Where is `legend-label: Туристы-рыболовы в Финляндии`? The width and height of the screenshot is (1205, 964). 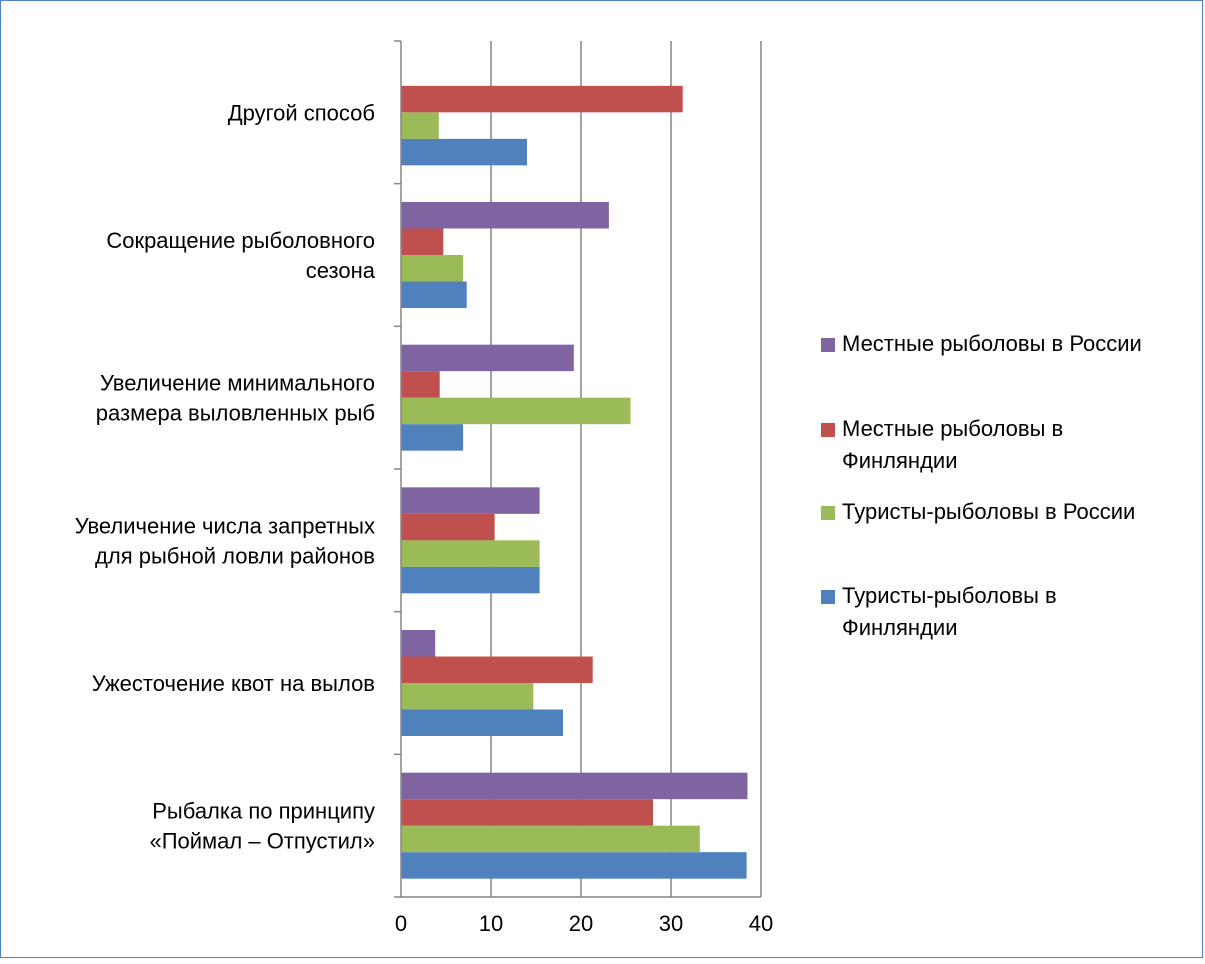 legend-label: Туристы-рыболовы в Финляндии is located at coordinates (949, 611).